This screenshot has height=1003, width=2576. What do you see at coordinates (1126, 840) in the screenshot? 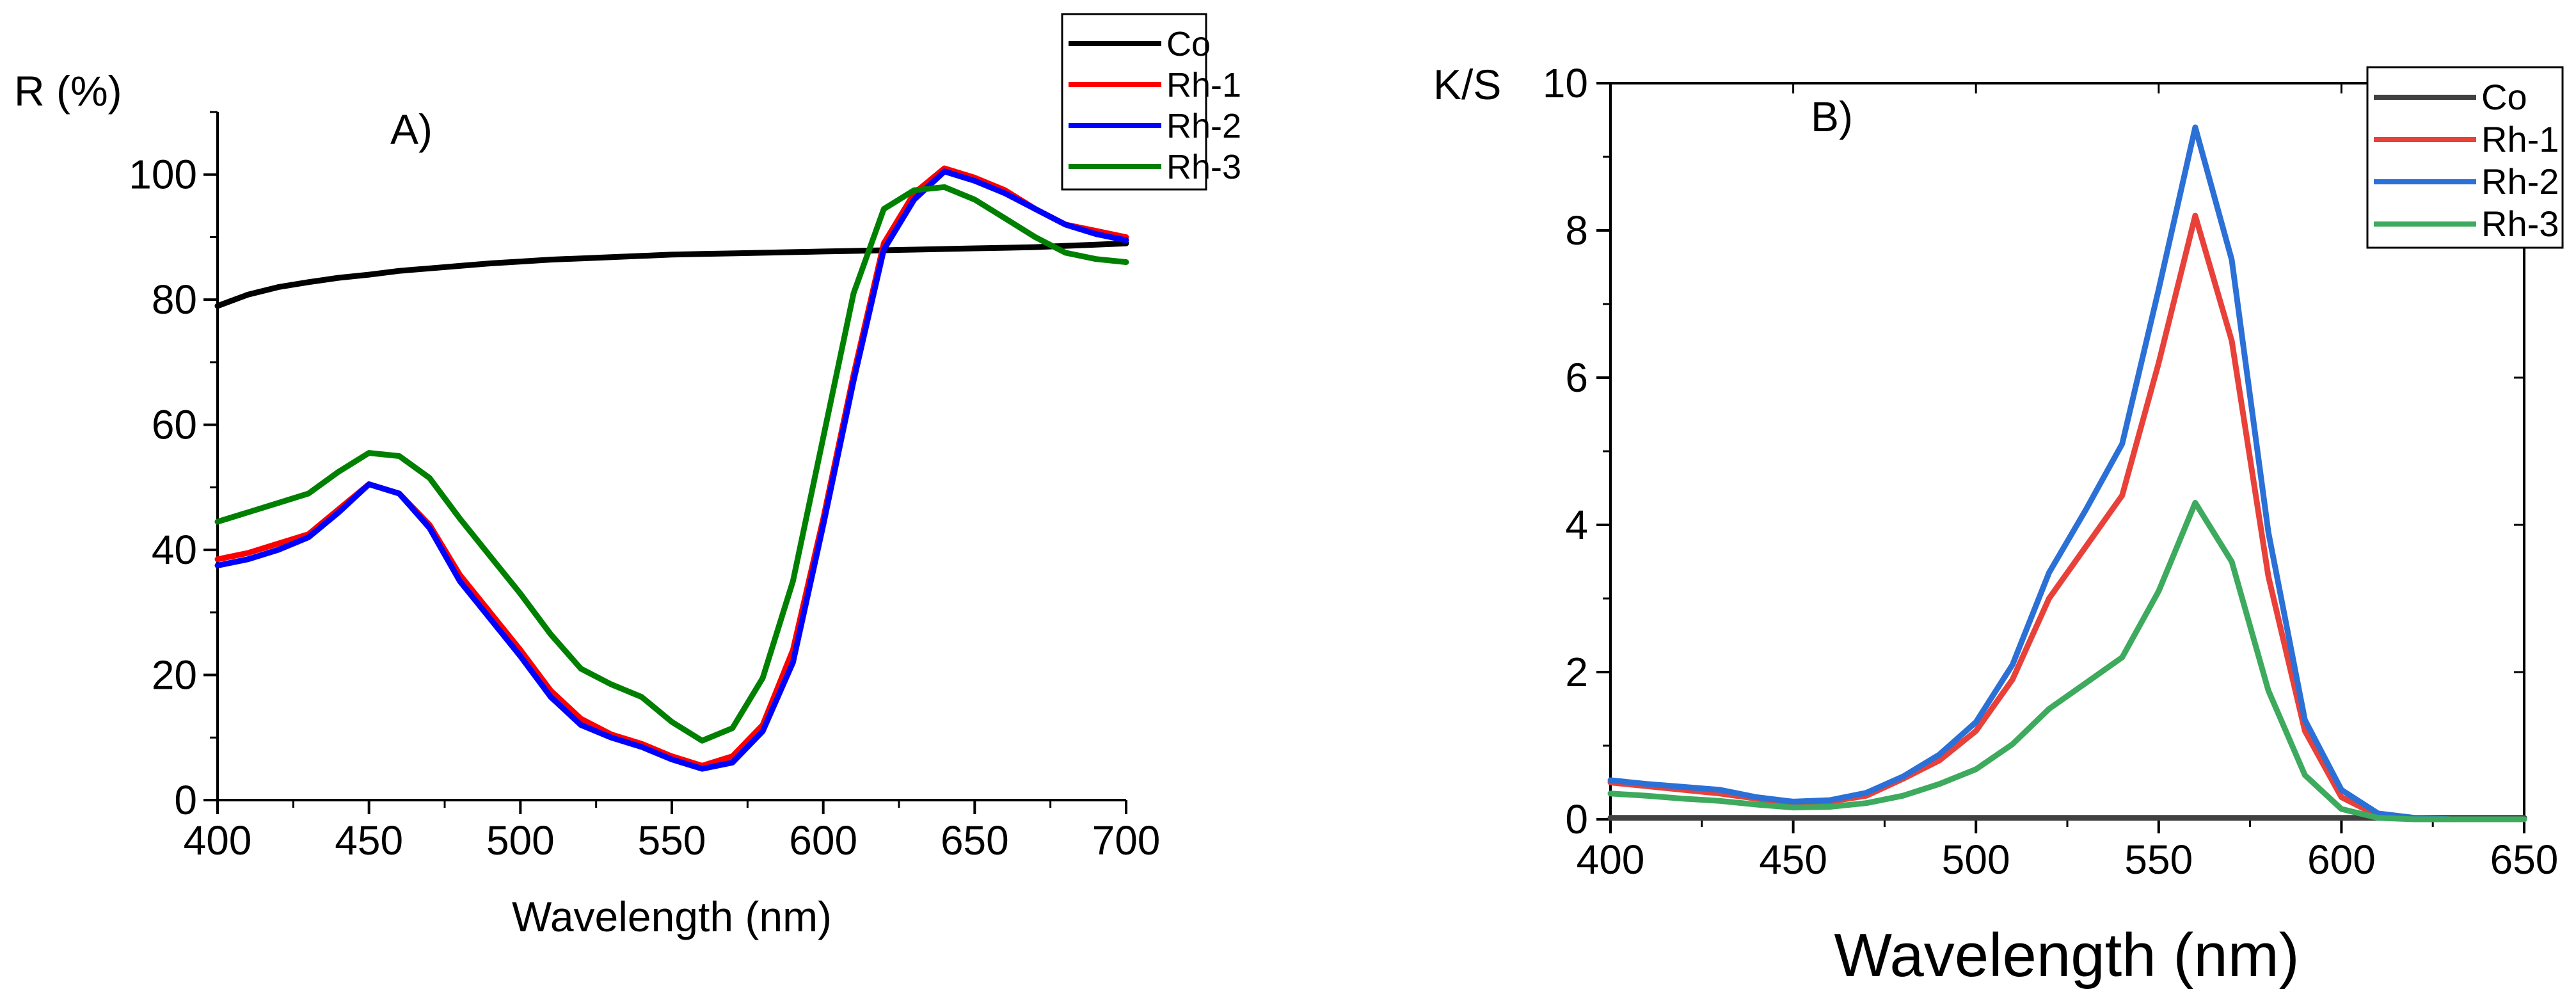
I see `x-tick-label: 700` at bounding box center [1126, 840].